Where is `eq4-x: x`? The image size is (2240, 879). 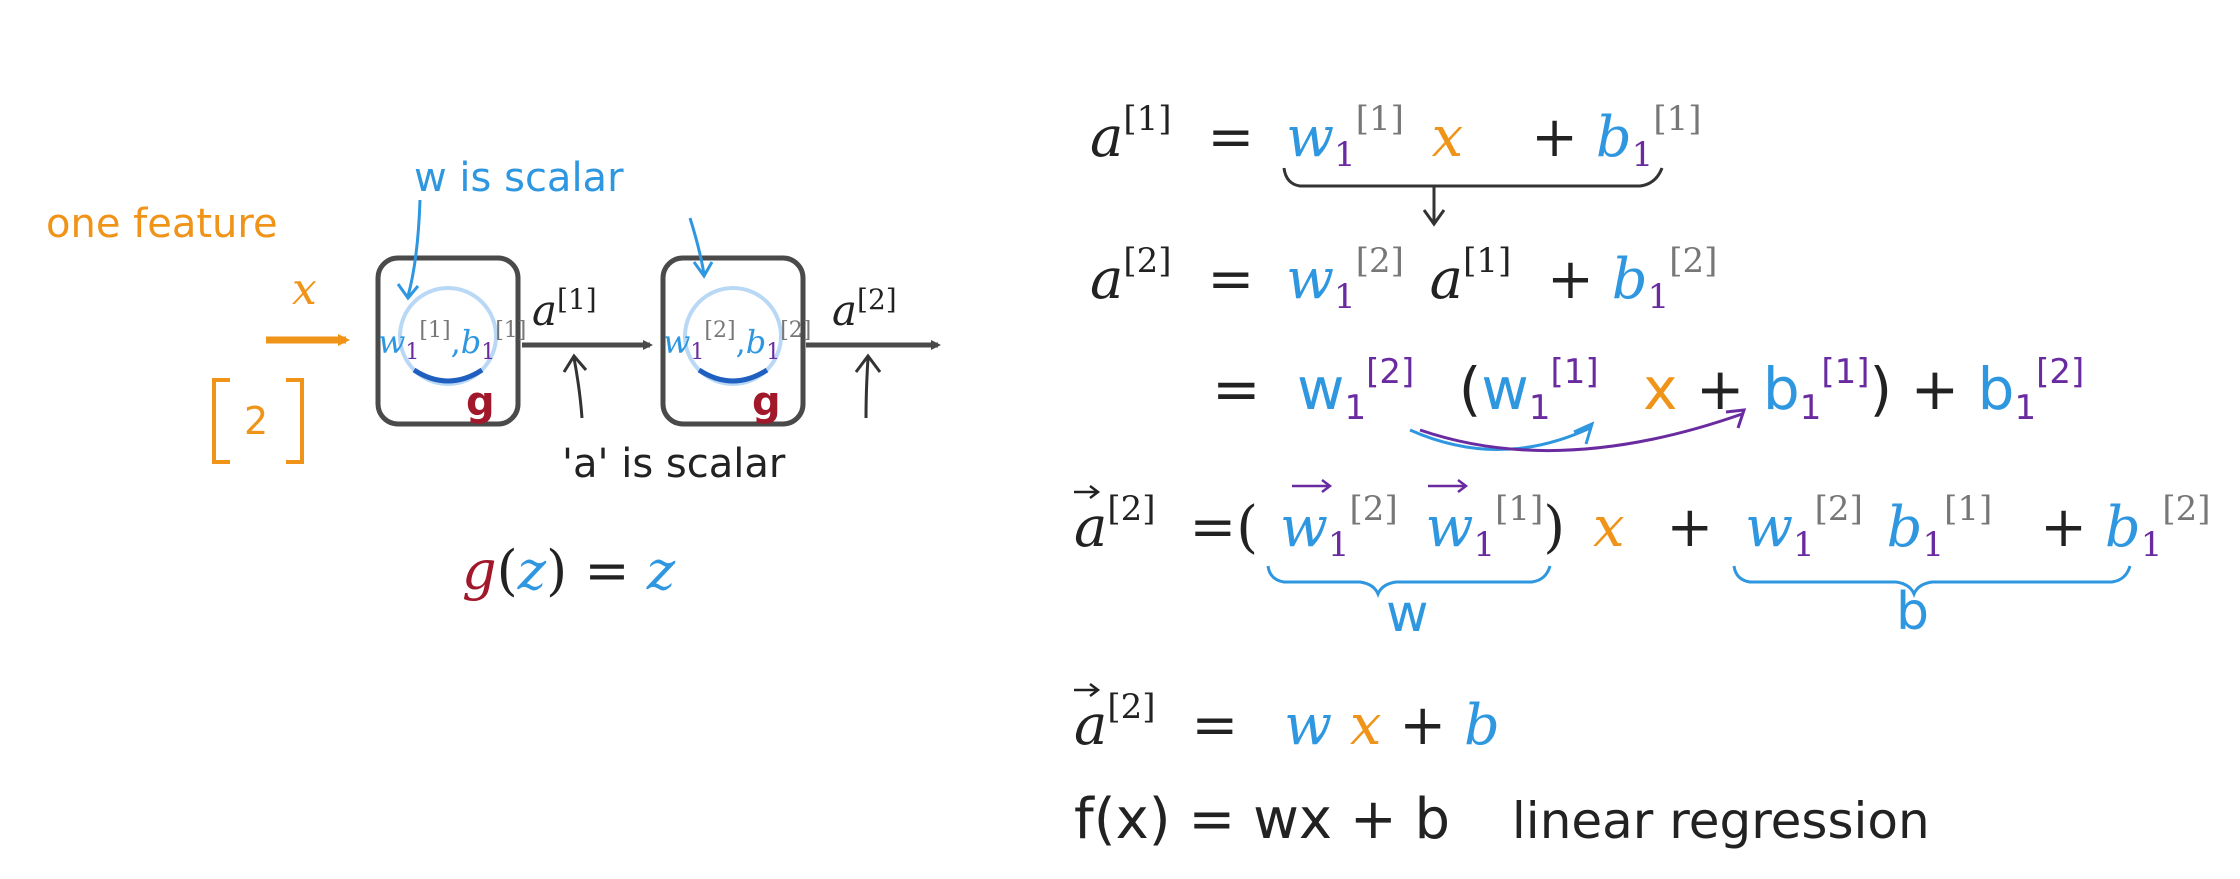
eq4-x: x is located at coordinates (1608, 527).